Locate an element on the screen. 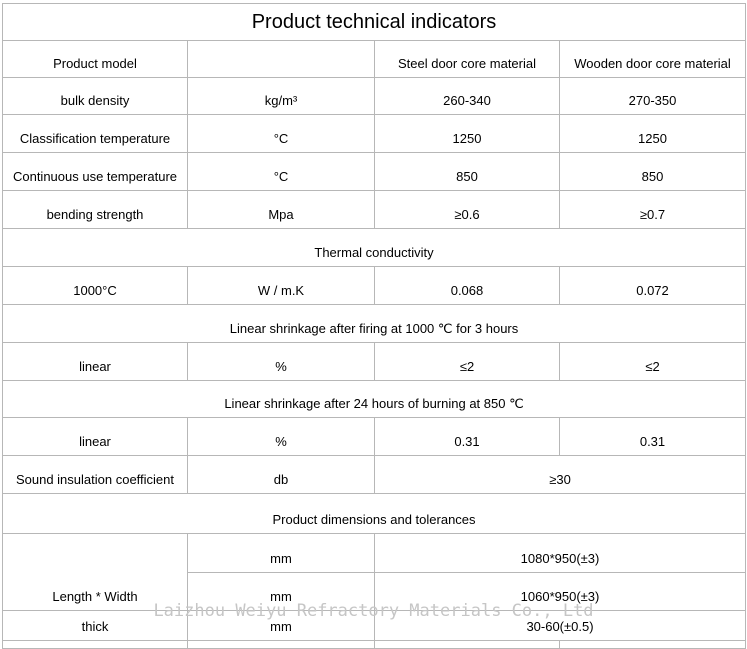 The image size is (747, 649). cell-classification-wooden: 1250 is located at coordinates (652, 133).